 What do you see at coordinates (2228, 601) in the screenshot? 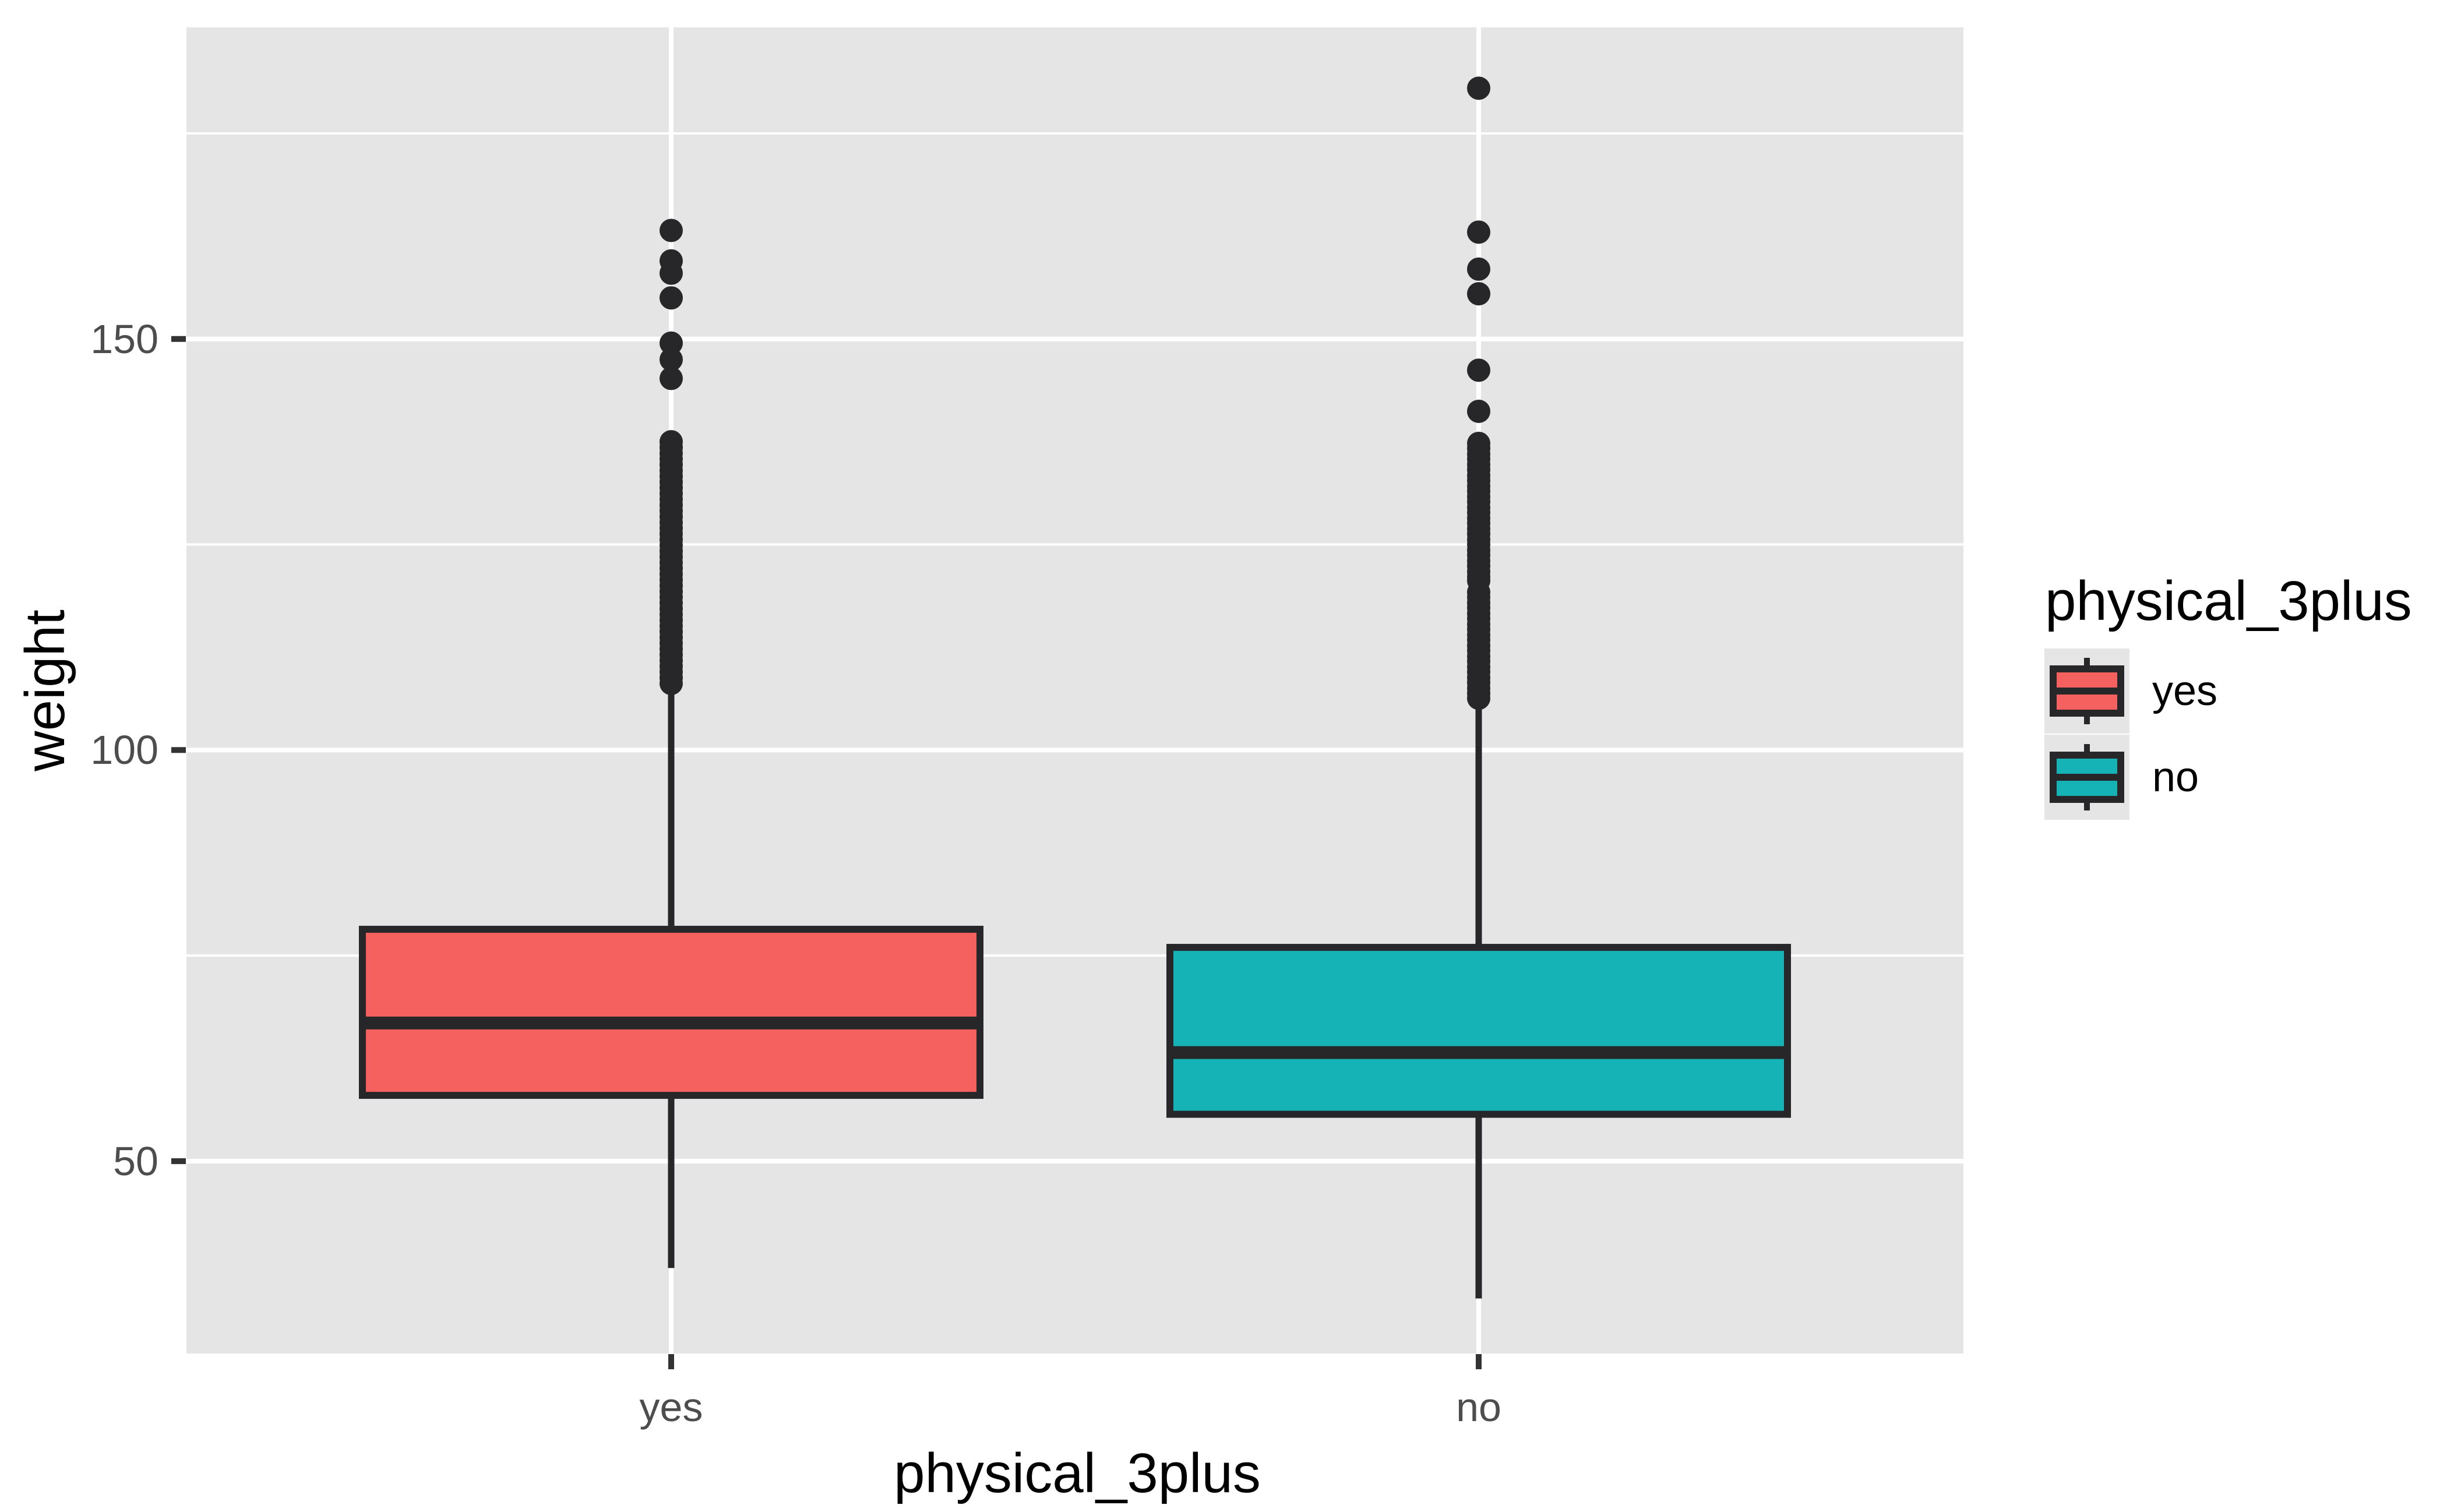
I see `legend-title: physical_3plus` at bounding box center [2228, 601].